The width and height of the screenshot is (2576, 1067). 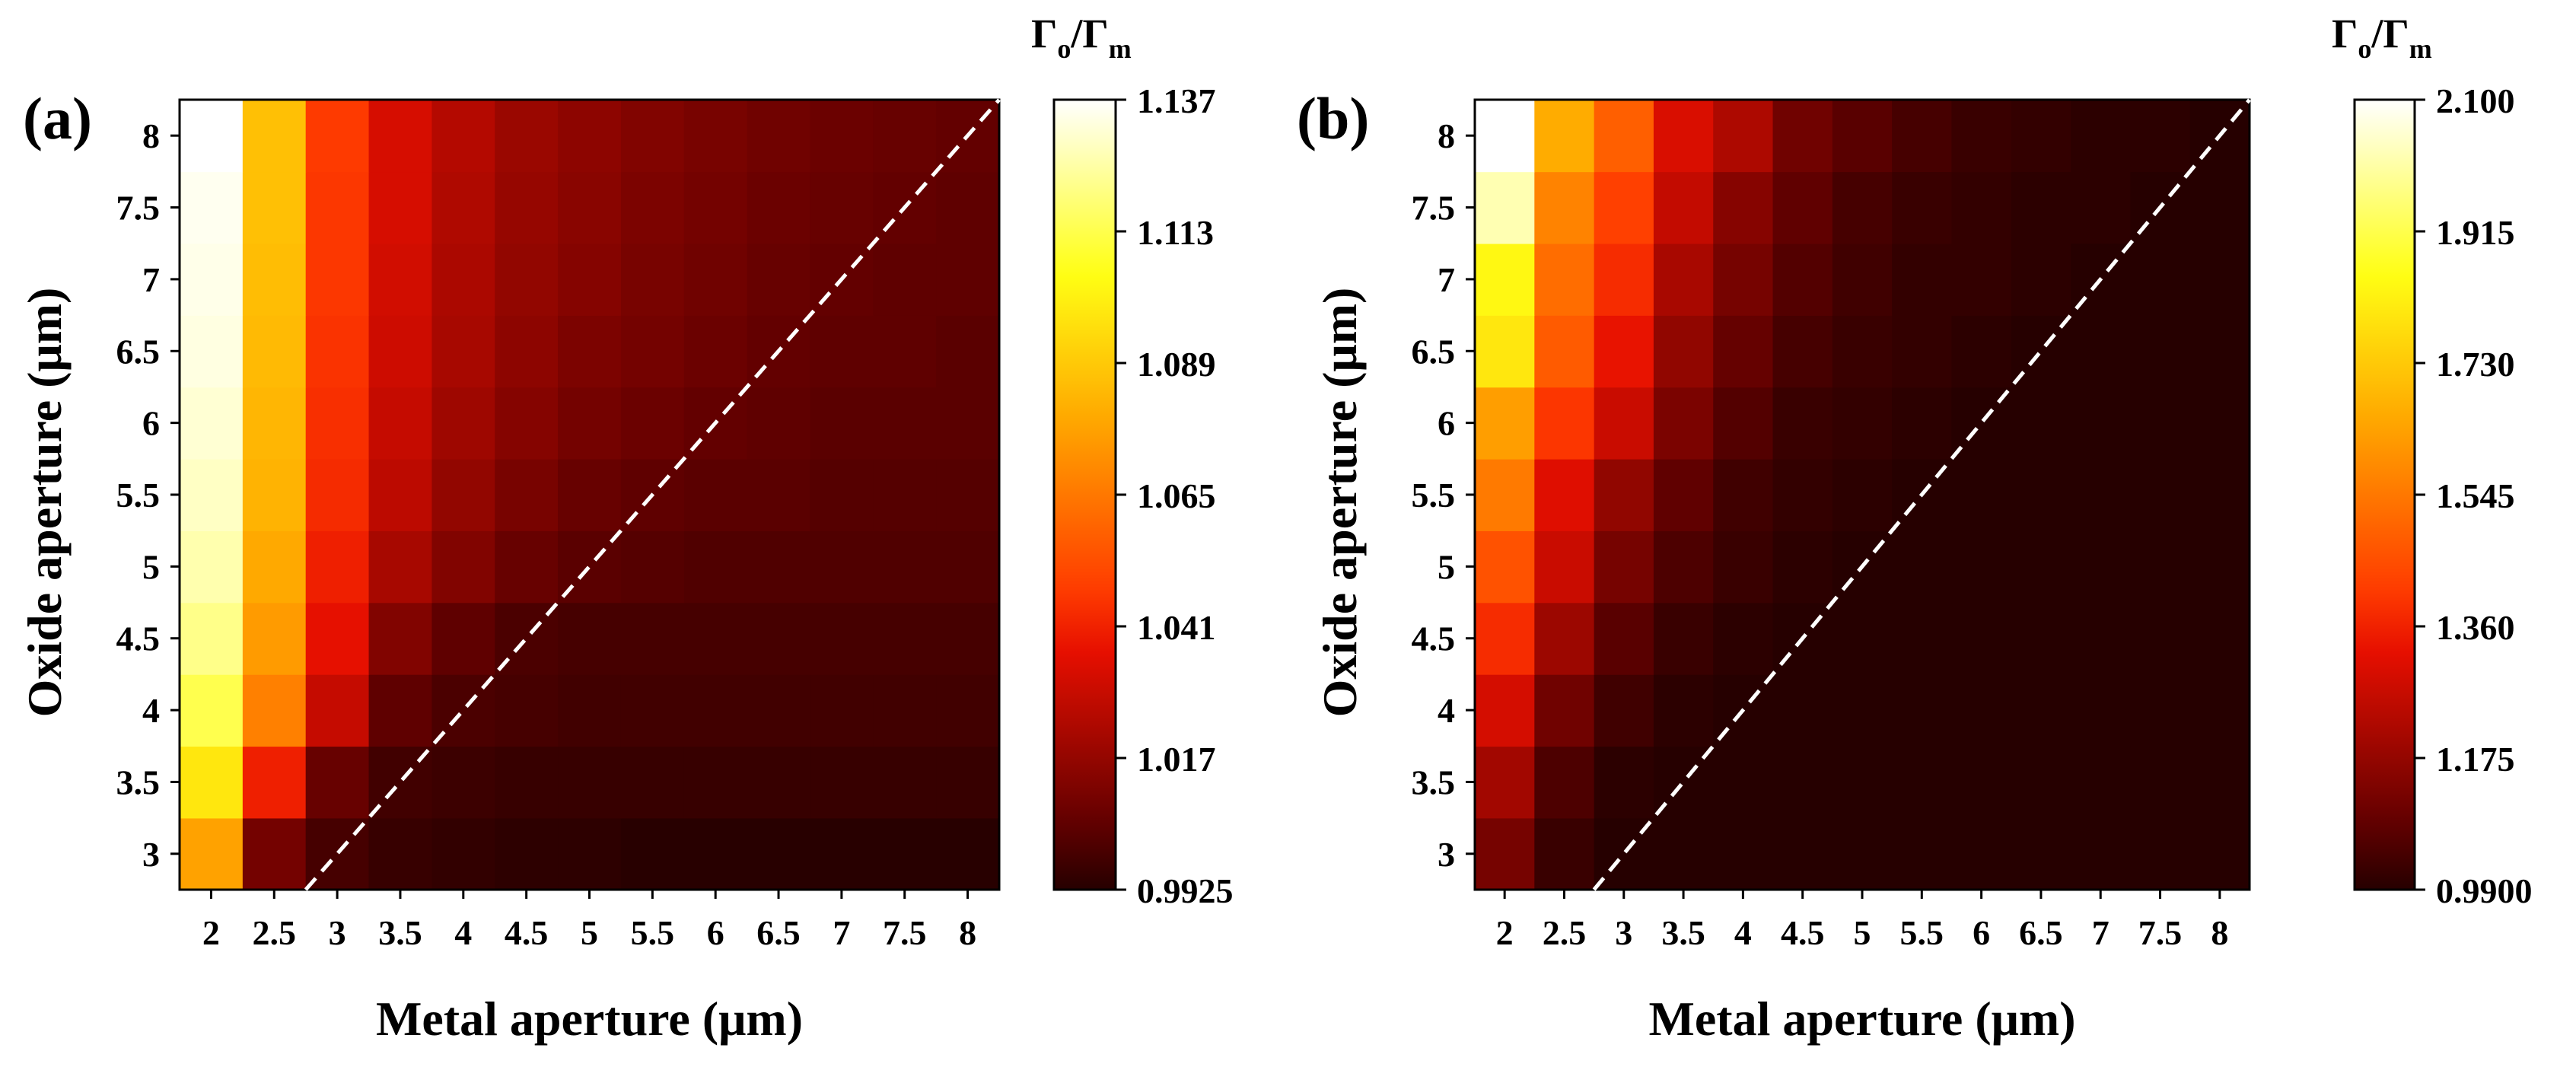 What do you see at coordinates (2484, 891) in the screenshot?
I see `colorbar-tick-label: 0.9900` at bounding box center [2484, 891].